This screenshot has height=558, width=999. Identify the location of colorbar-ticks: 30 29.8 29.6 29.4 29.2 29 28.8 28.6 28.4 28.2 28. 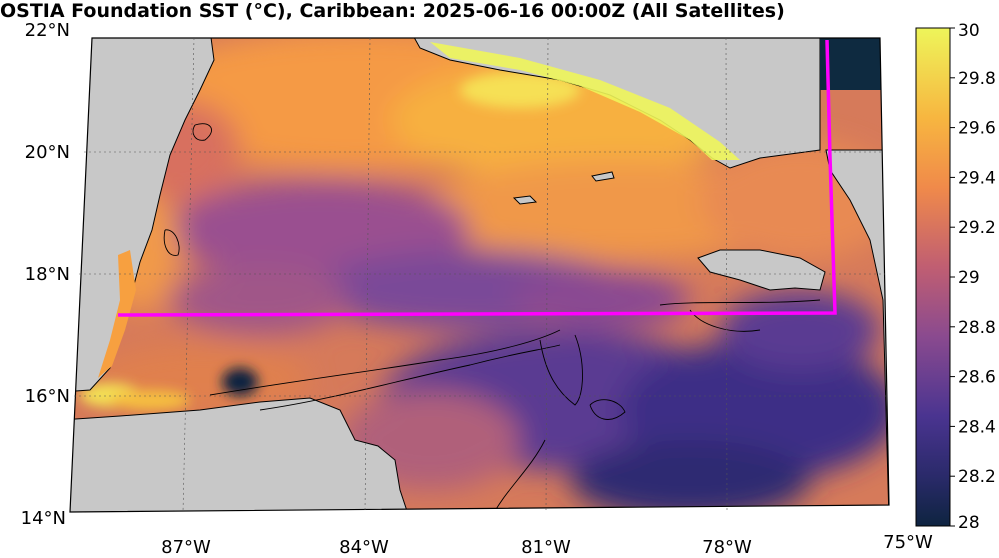
(973, 277).